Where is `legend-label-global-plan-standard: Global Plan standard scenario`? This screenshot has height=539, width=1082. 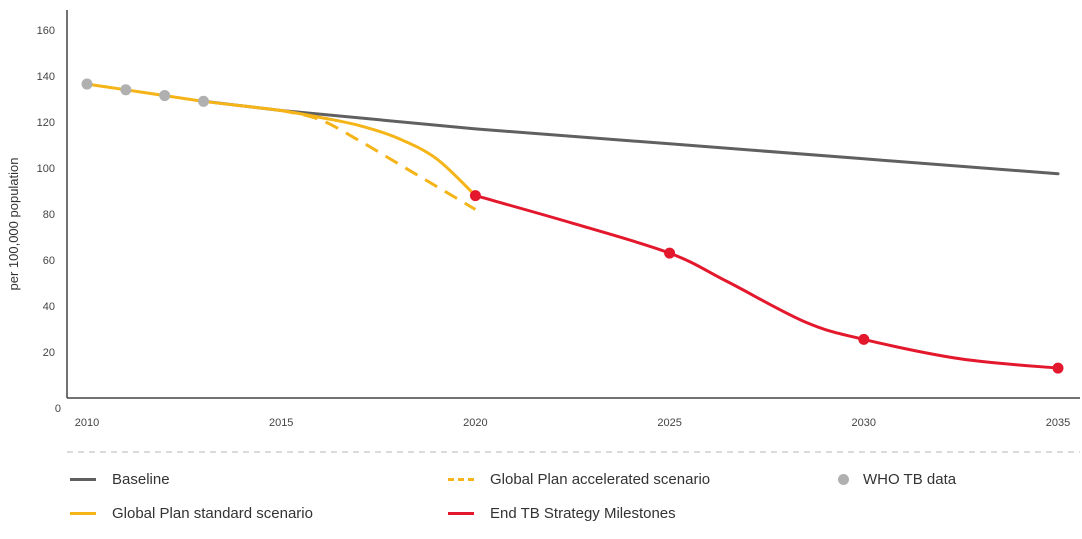
legend-label-global-plan-standard: Global Plan standard scenario is located at coordinates (212, 513).